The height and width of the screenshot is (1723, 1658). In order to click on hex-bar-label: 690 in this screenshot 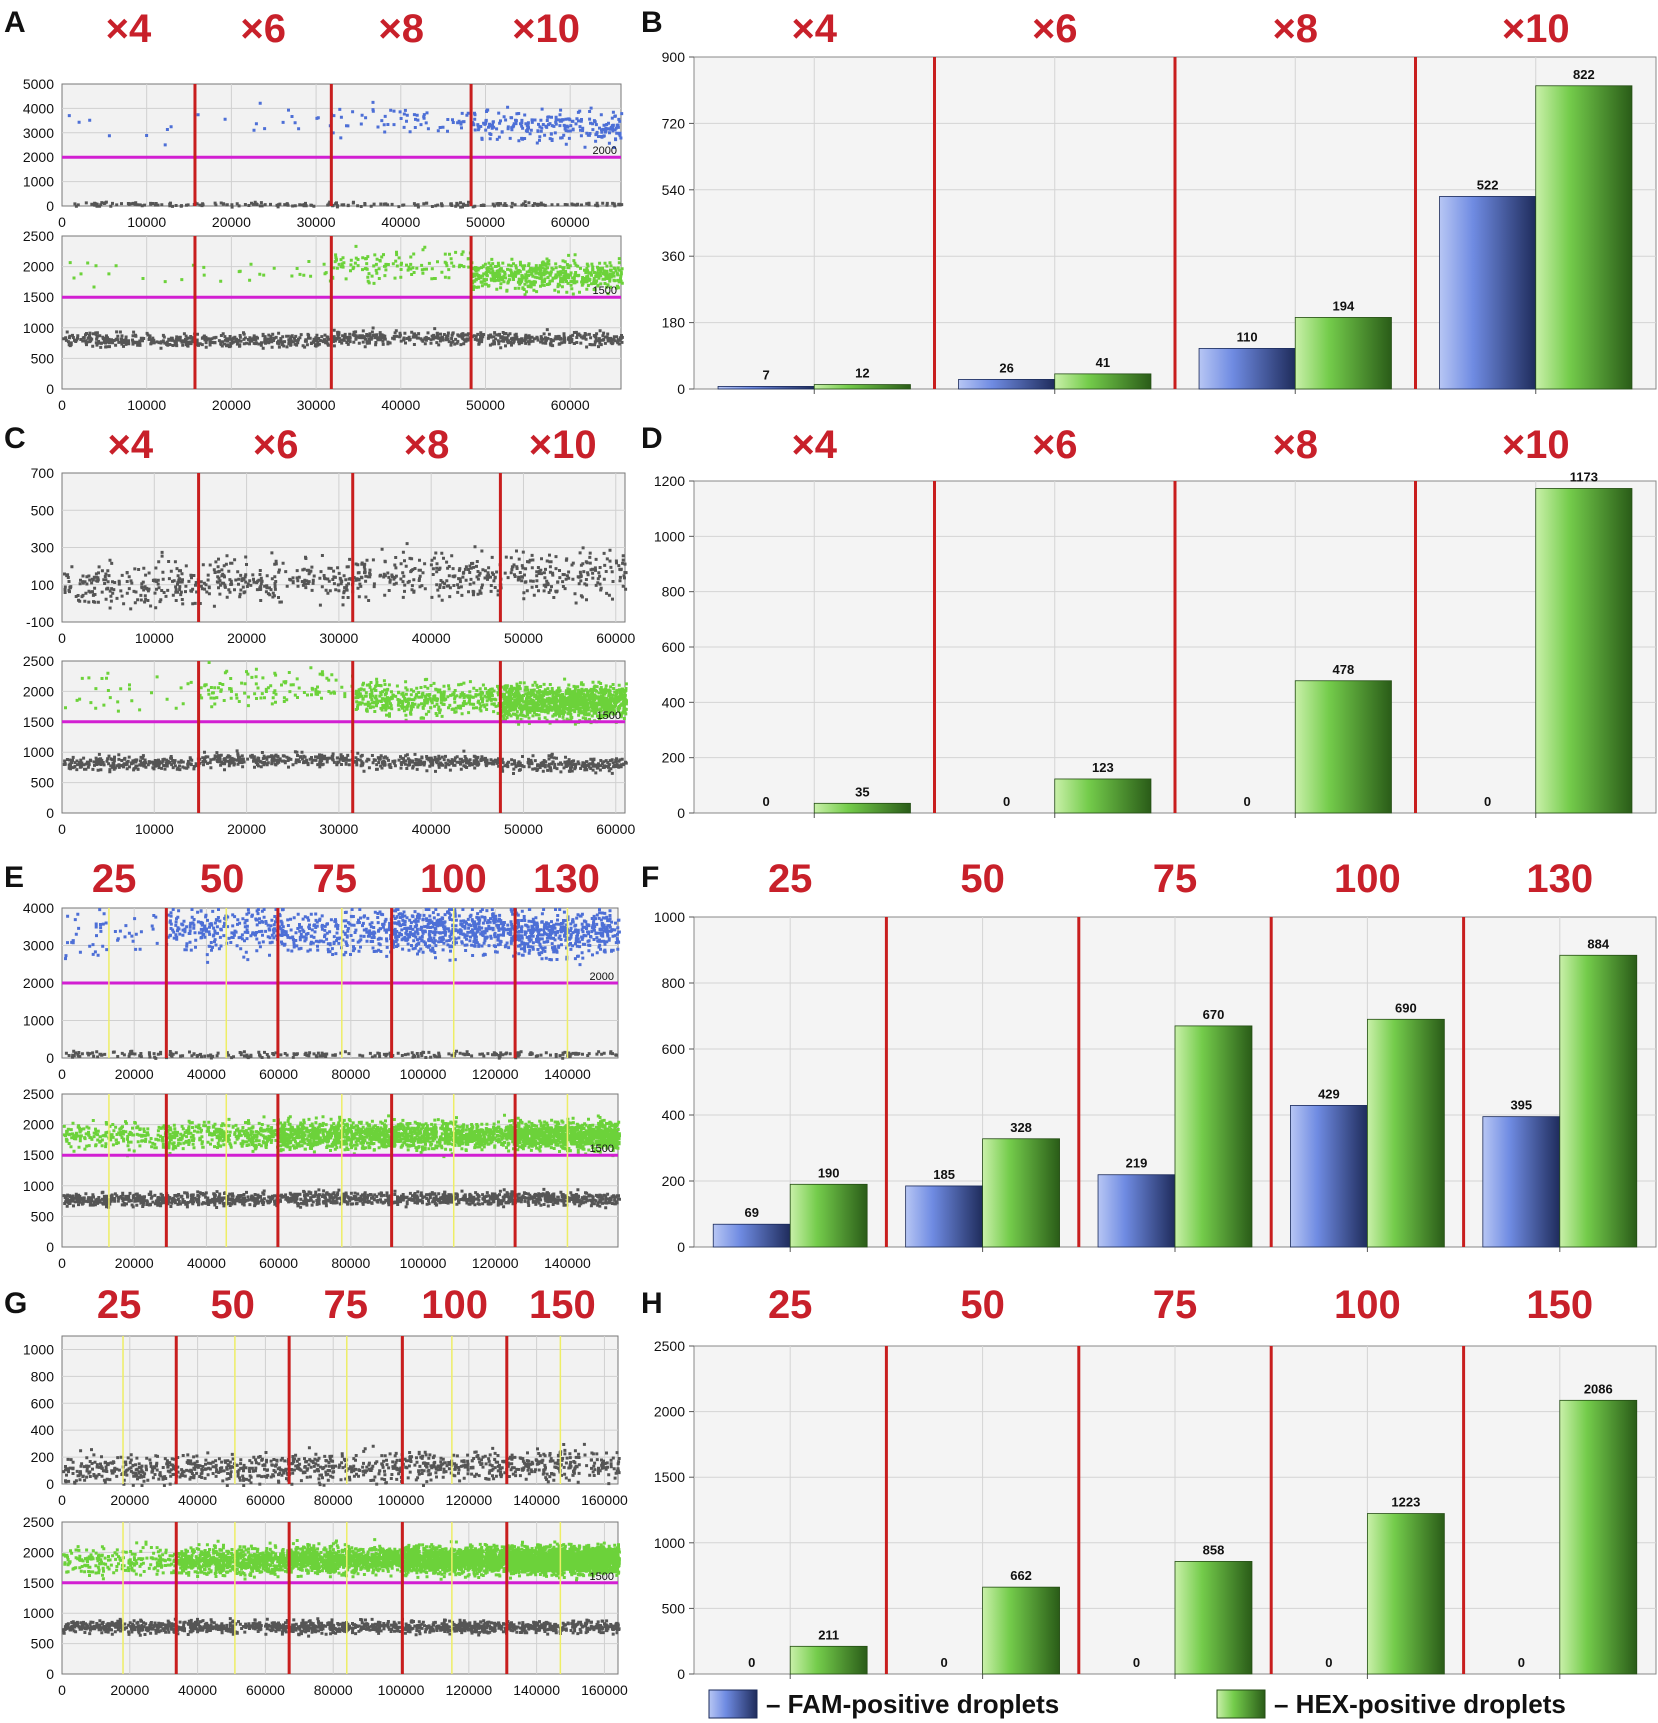, I will do `click(1406, 1007)`.